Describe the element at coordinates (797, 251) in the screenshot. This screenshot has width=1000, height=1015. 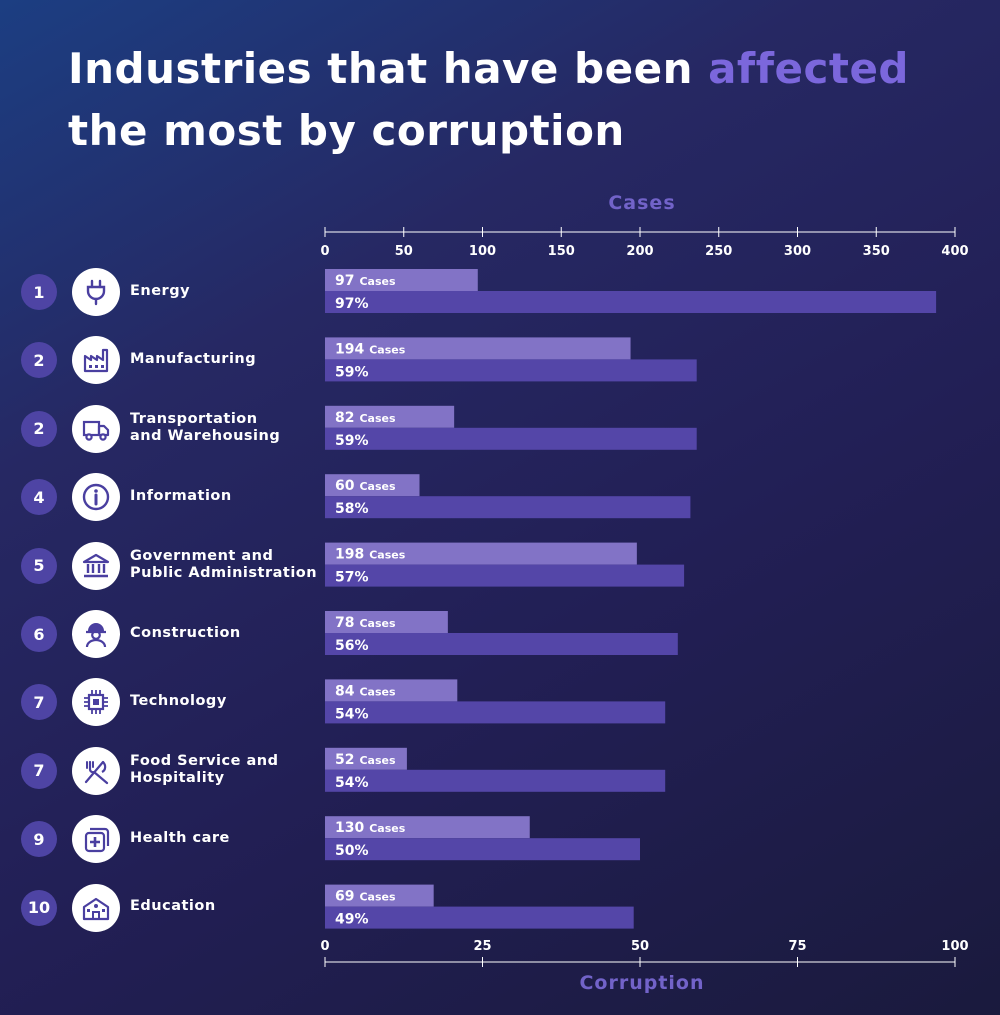
I see `top-tick-label: 300` at that location.